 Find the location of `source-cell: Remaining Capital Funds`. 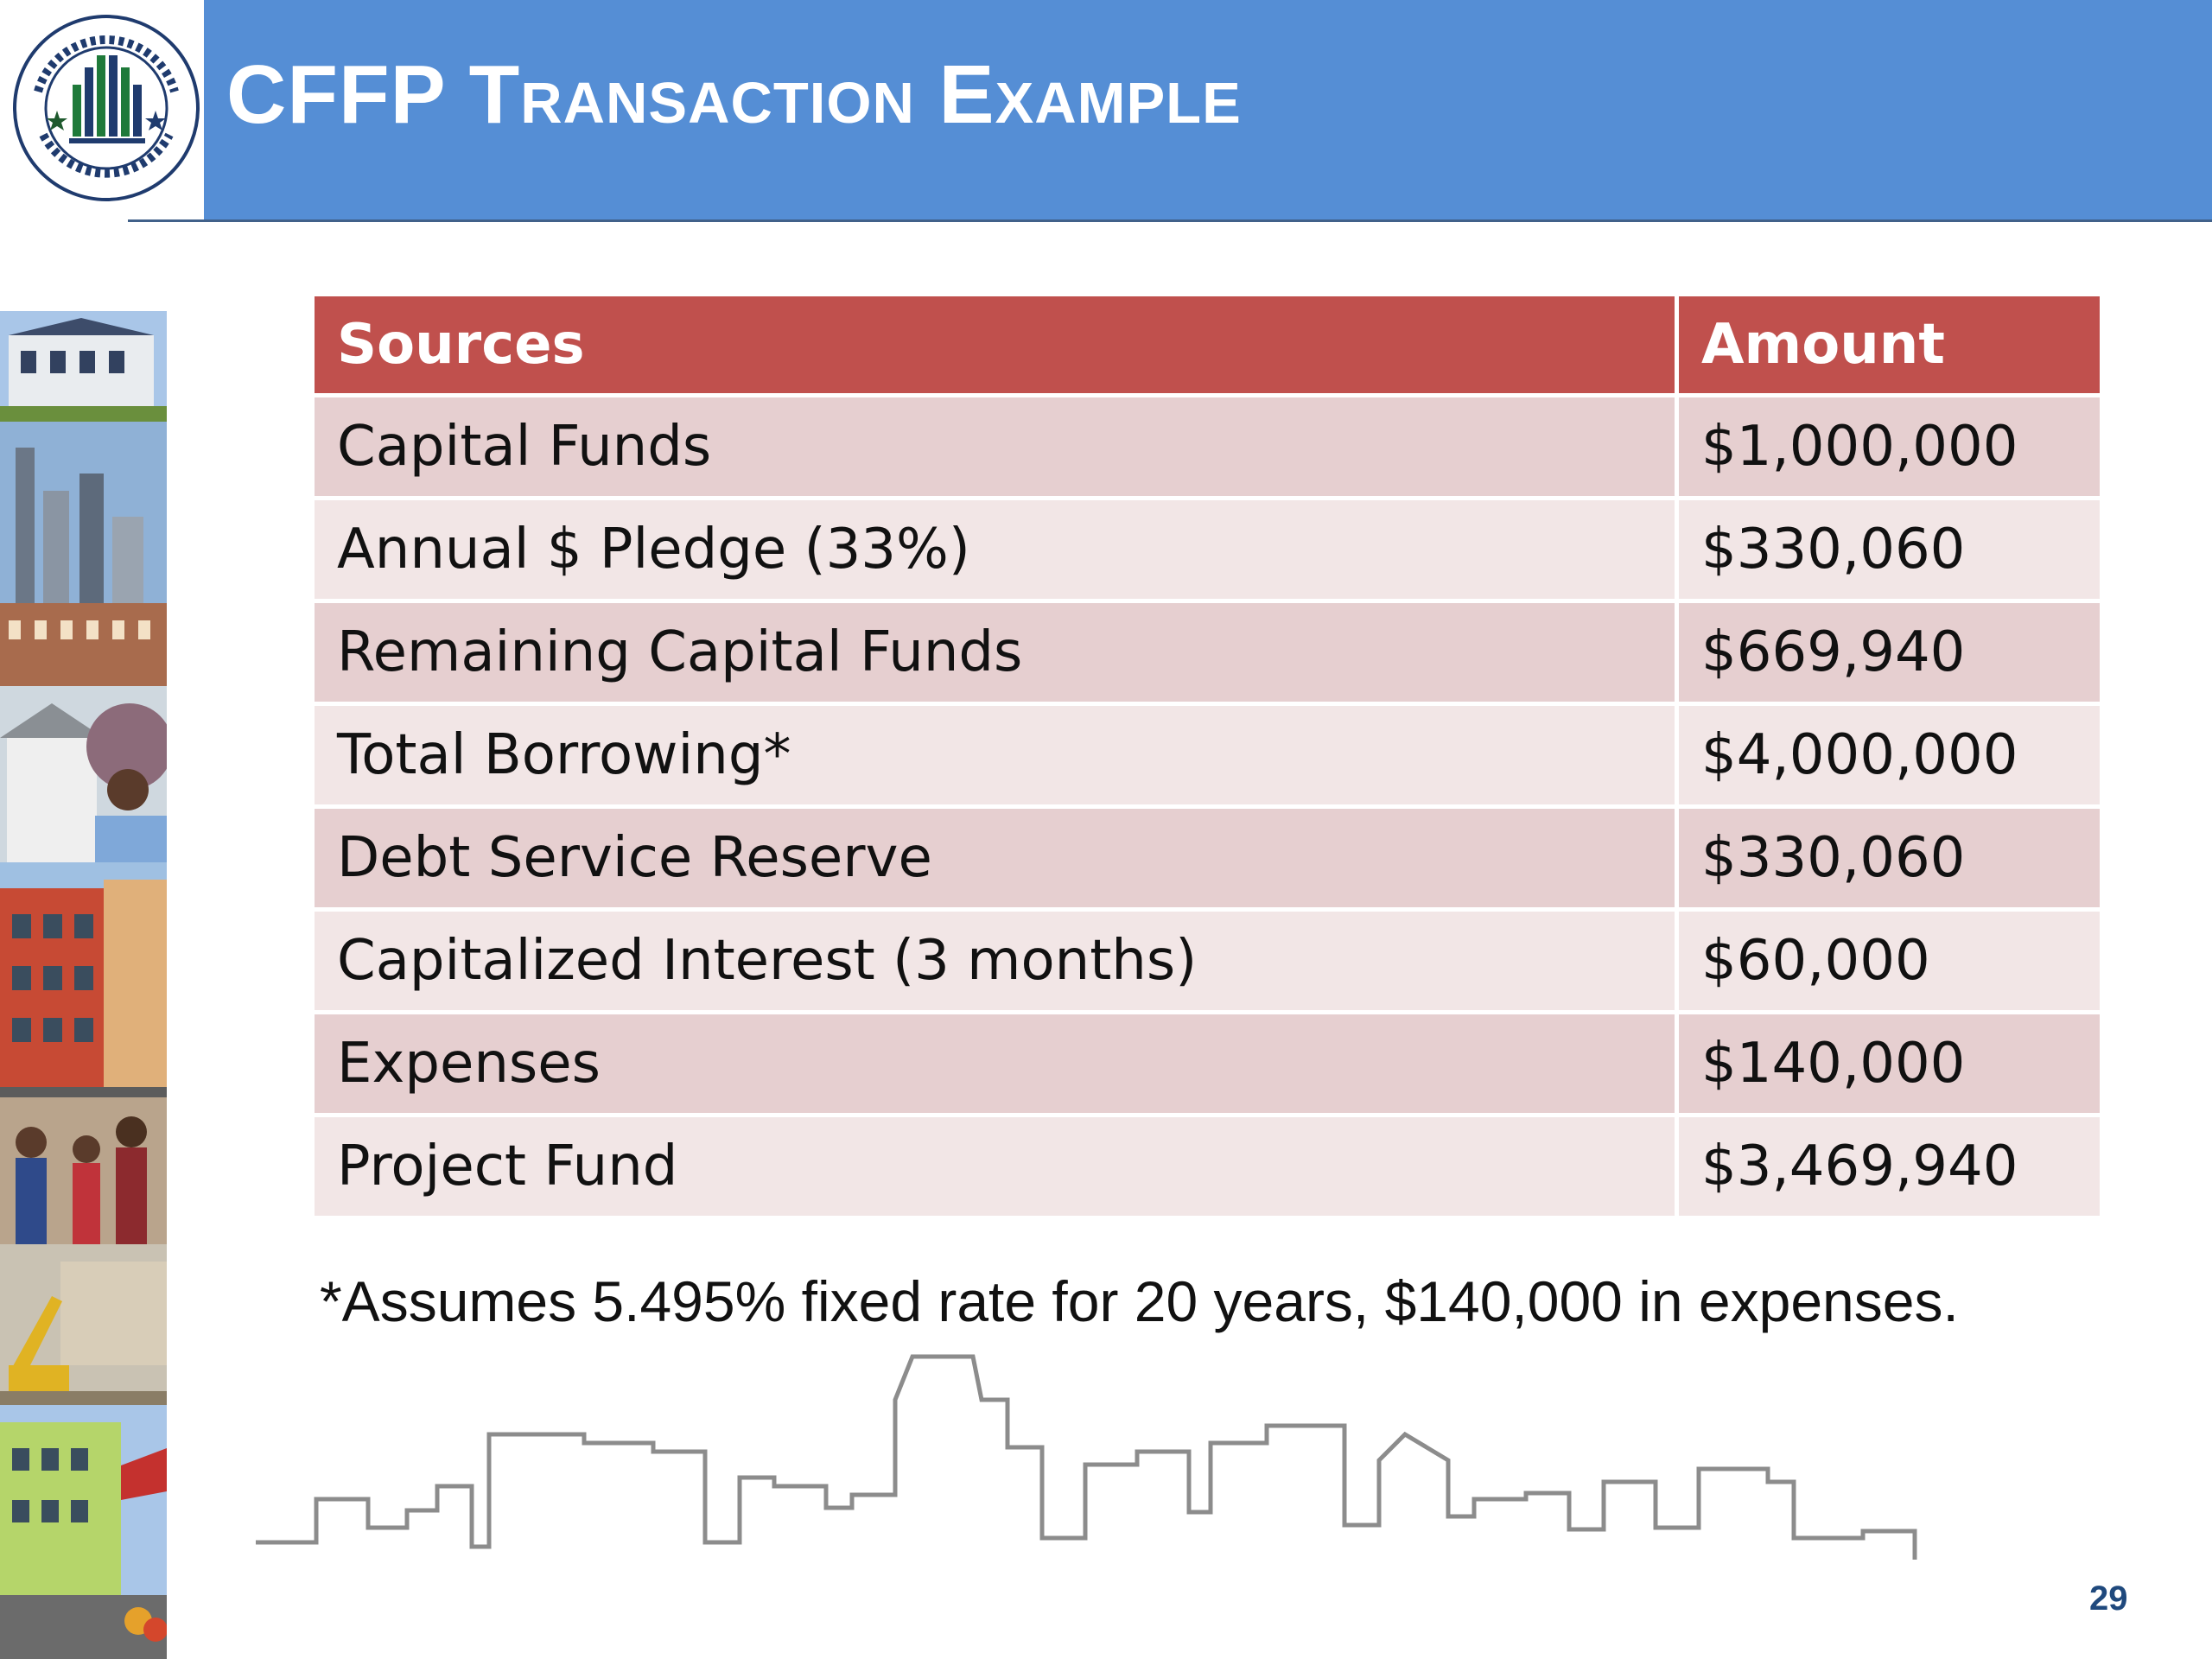

source-cell: Remaining Capital Funds is located at coordinates (997, 654).